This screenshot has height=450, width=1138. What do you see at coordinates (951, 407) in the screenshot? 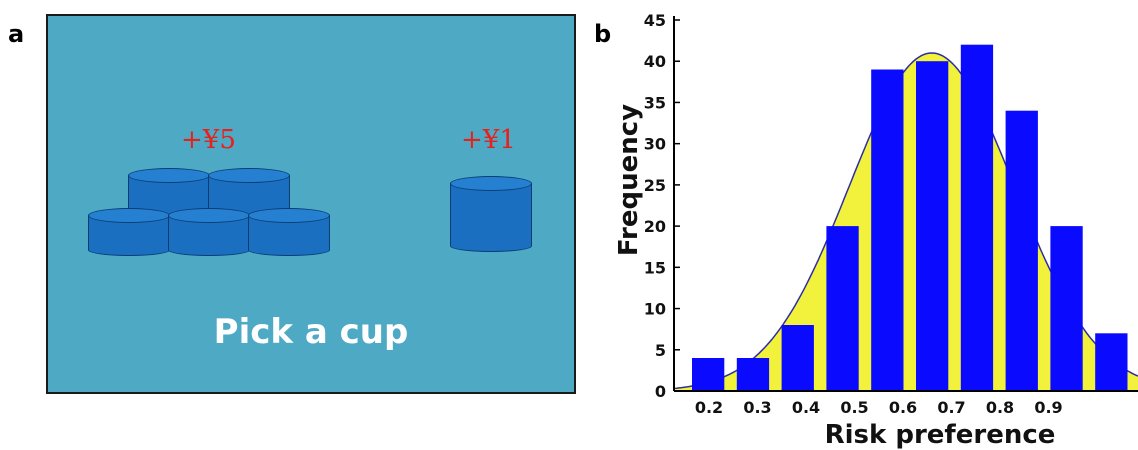
I see `x-tick-label: 0.7` at bounding box center [951, 407].